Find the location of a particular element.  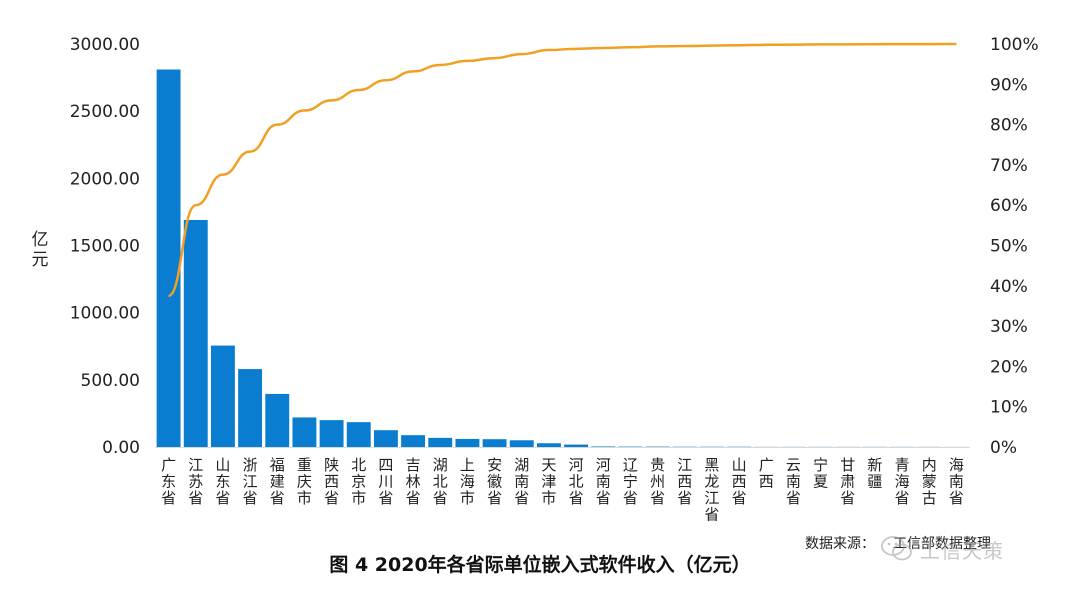

category-label: 内蒙古 is located at coordinates (929, 481).